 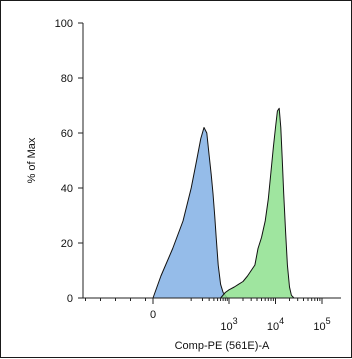 What do you see at coordinates (67, 189) in the screenshot?
I see `y-tick-label-40: 40` at bounding box center [67, 189].